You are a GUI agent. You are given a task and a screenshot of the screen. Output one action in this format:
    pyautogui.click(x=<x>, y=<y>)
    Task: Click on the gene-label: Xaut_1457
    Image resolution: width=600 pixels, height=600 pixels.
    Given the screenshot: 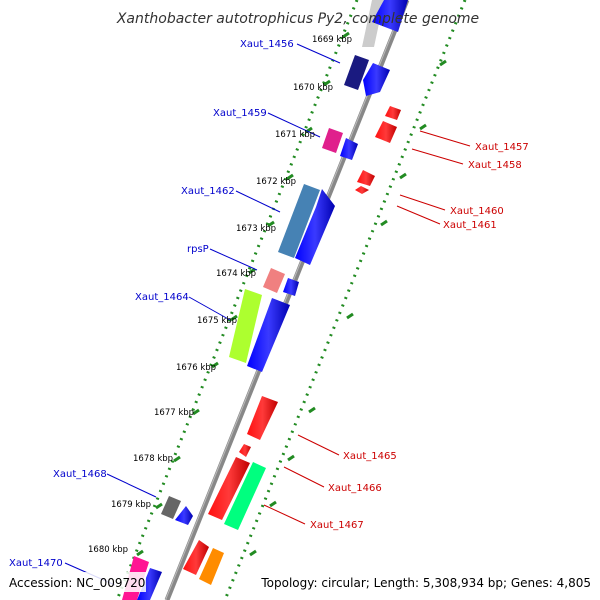 What is the action you would take?
    pyautogui.click(x=502, y=147)
    